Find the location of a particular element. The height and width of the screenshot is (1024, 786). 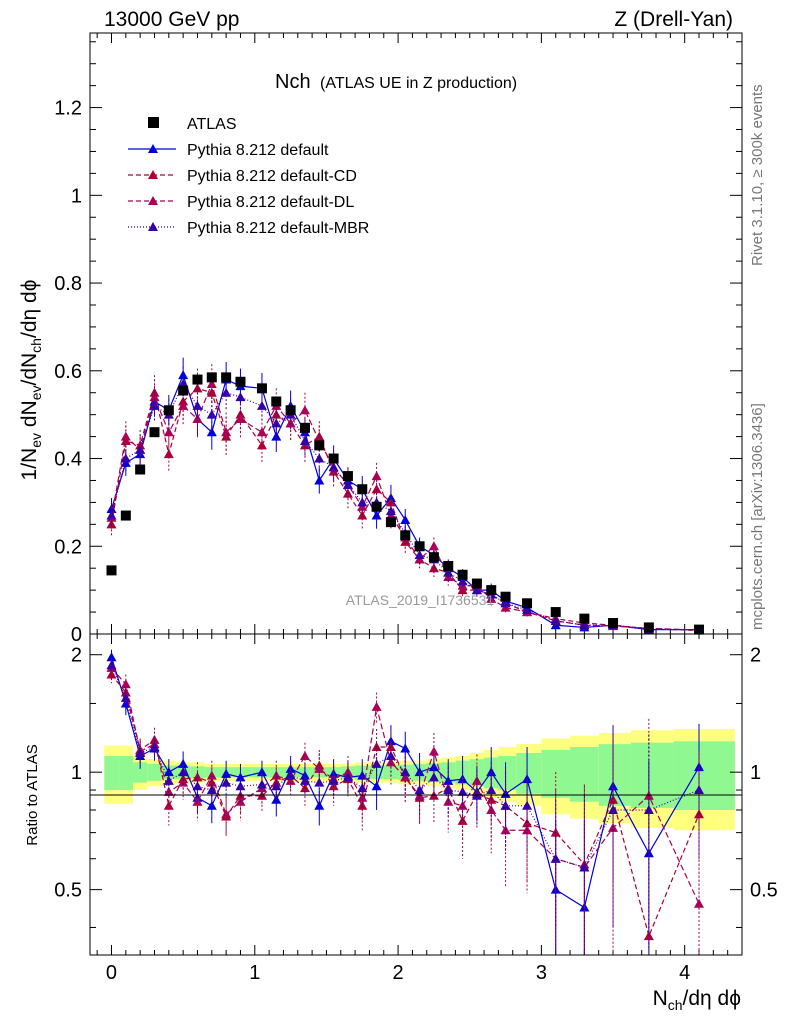

legend-marker is located at coordinates (153, 122).